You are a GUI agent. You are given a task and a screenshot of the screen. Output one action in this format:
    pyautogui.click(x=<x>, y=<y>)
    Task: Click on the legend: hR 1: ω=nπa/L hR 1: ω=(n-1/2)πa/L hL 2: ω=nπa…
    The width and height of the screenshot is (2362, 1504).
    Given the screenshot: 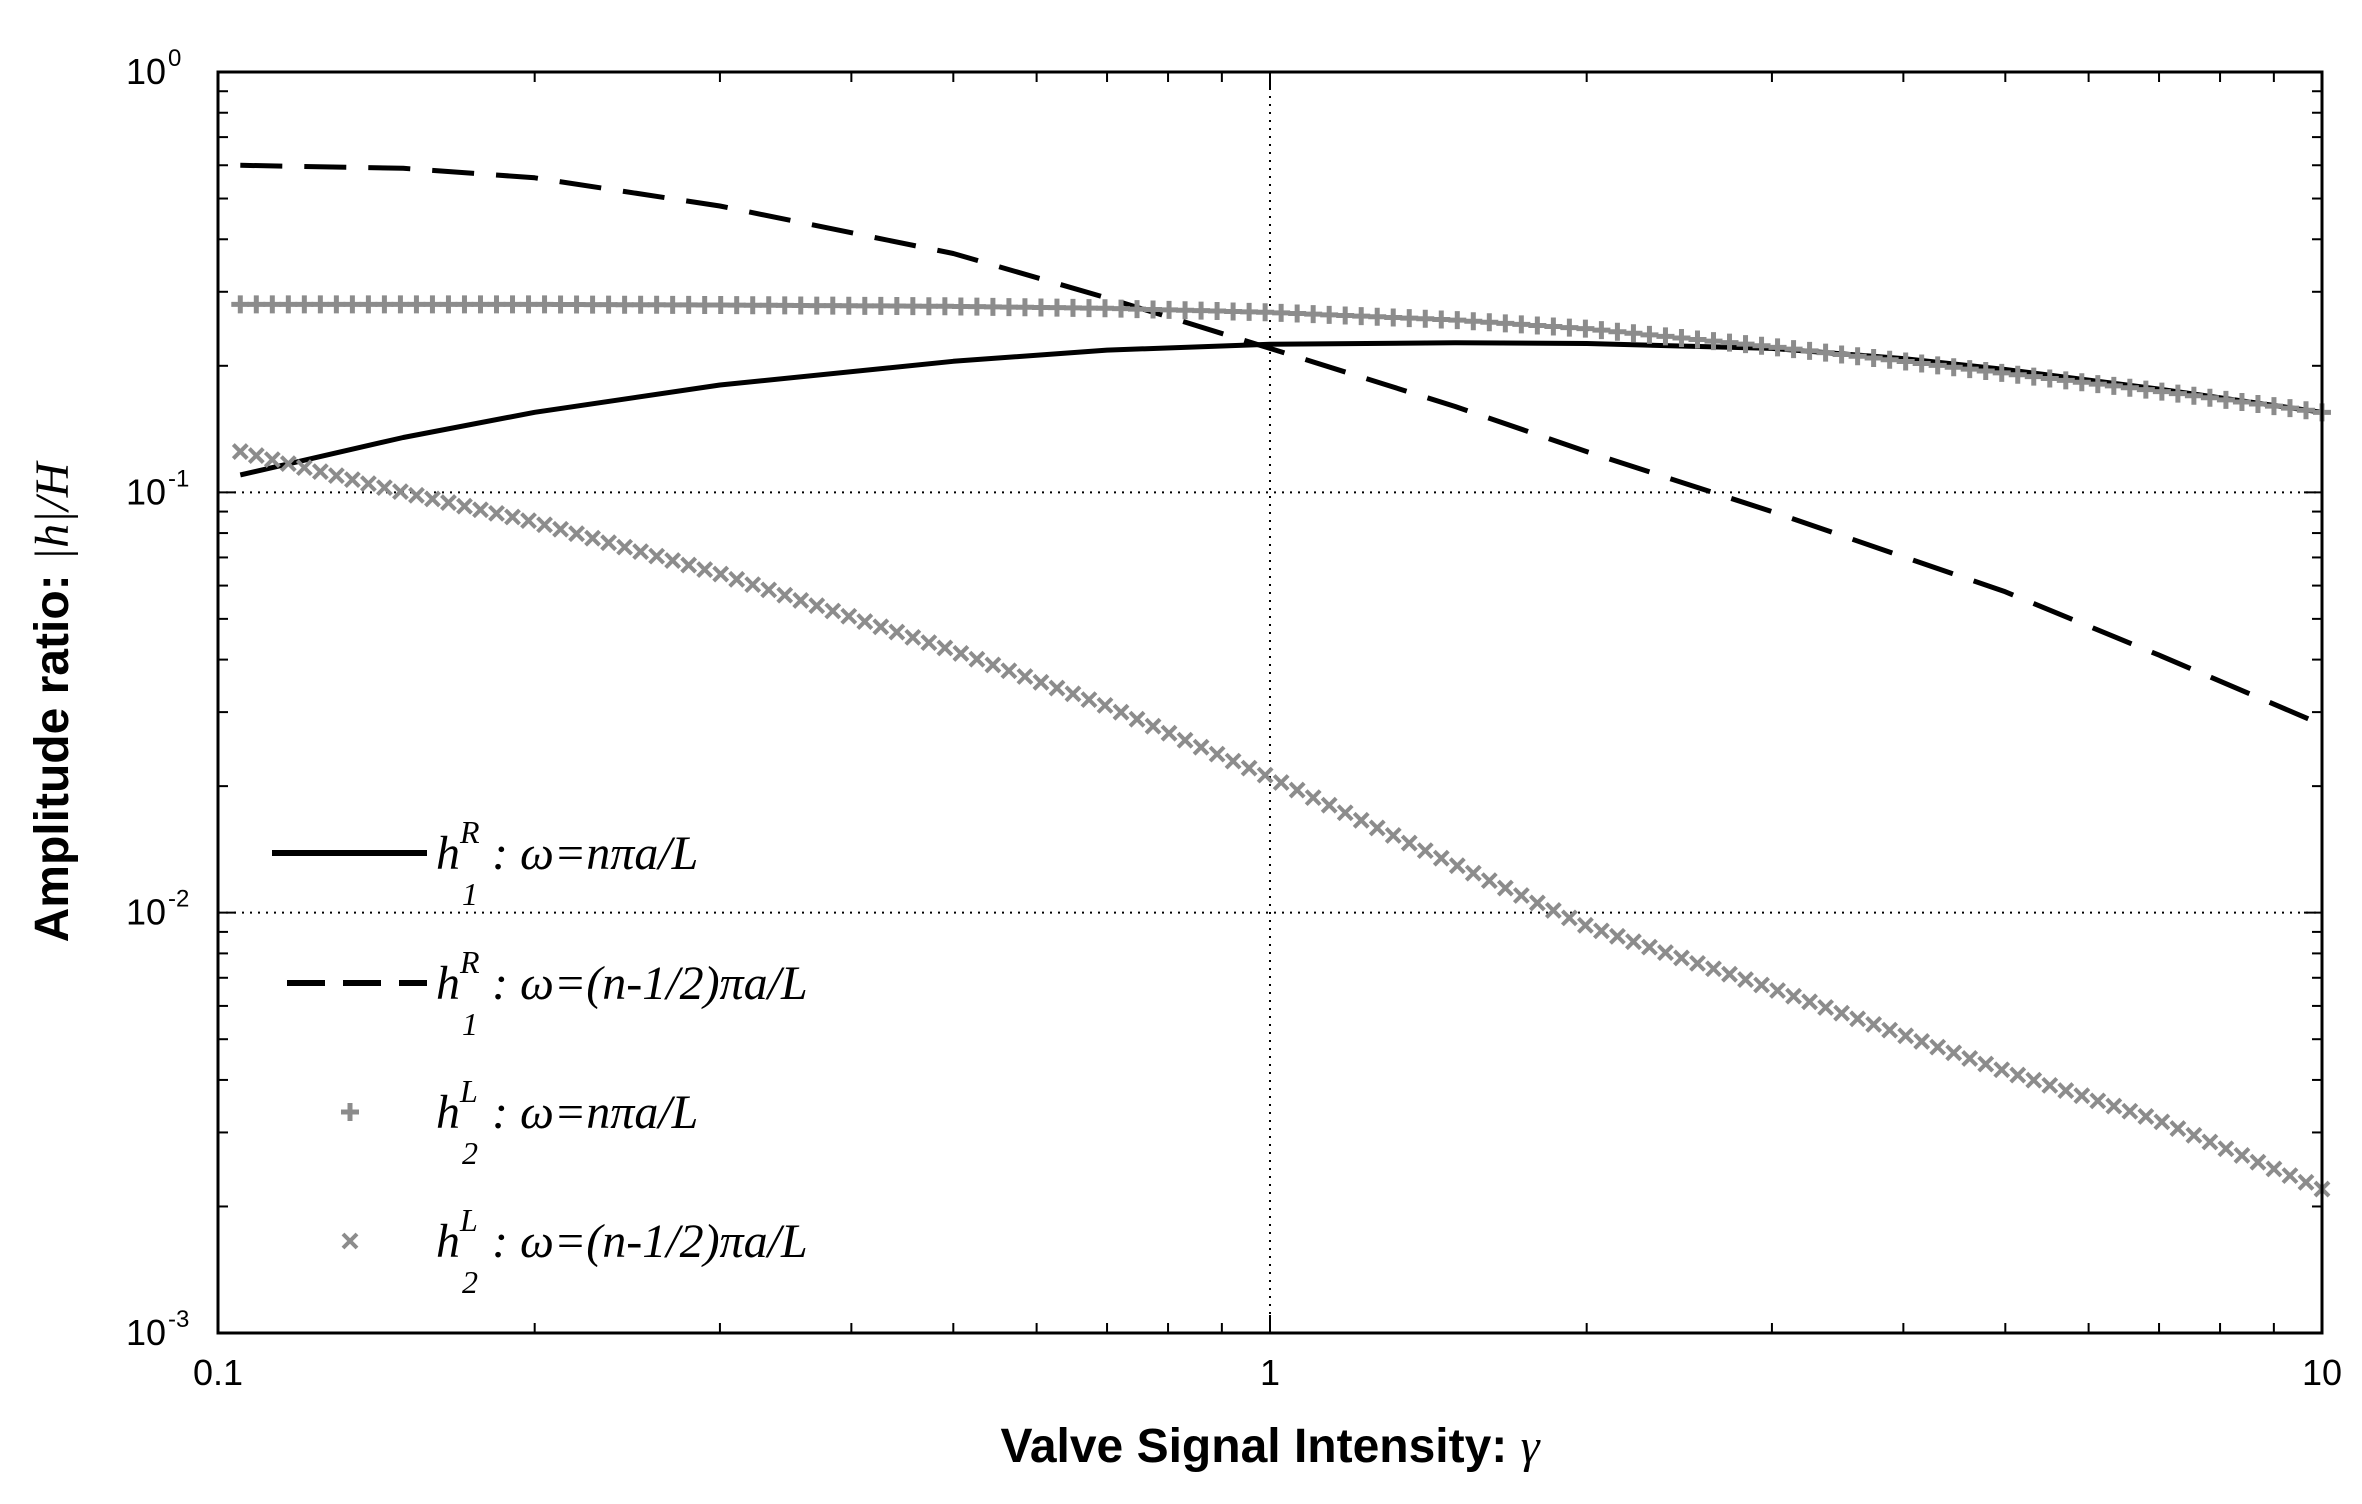 What is the action you would take?
    pyautogui.click(x=540, y=1057)
    